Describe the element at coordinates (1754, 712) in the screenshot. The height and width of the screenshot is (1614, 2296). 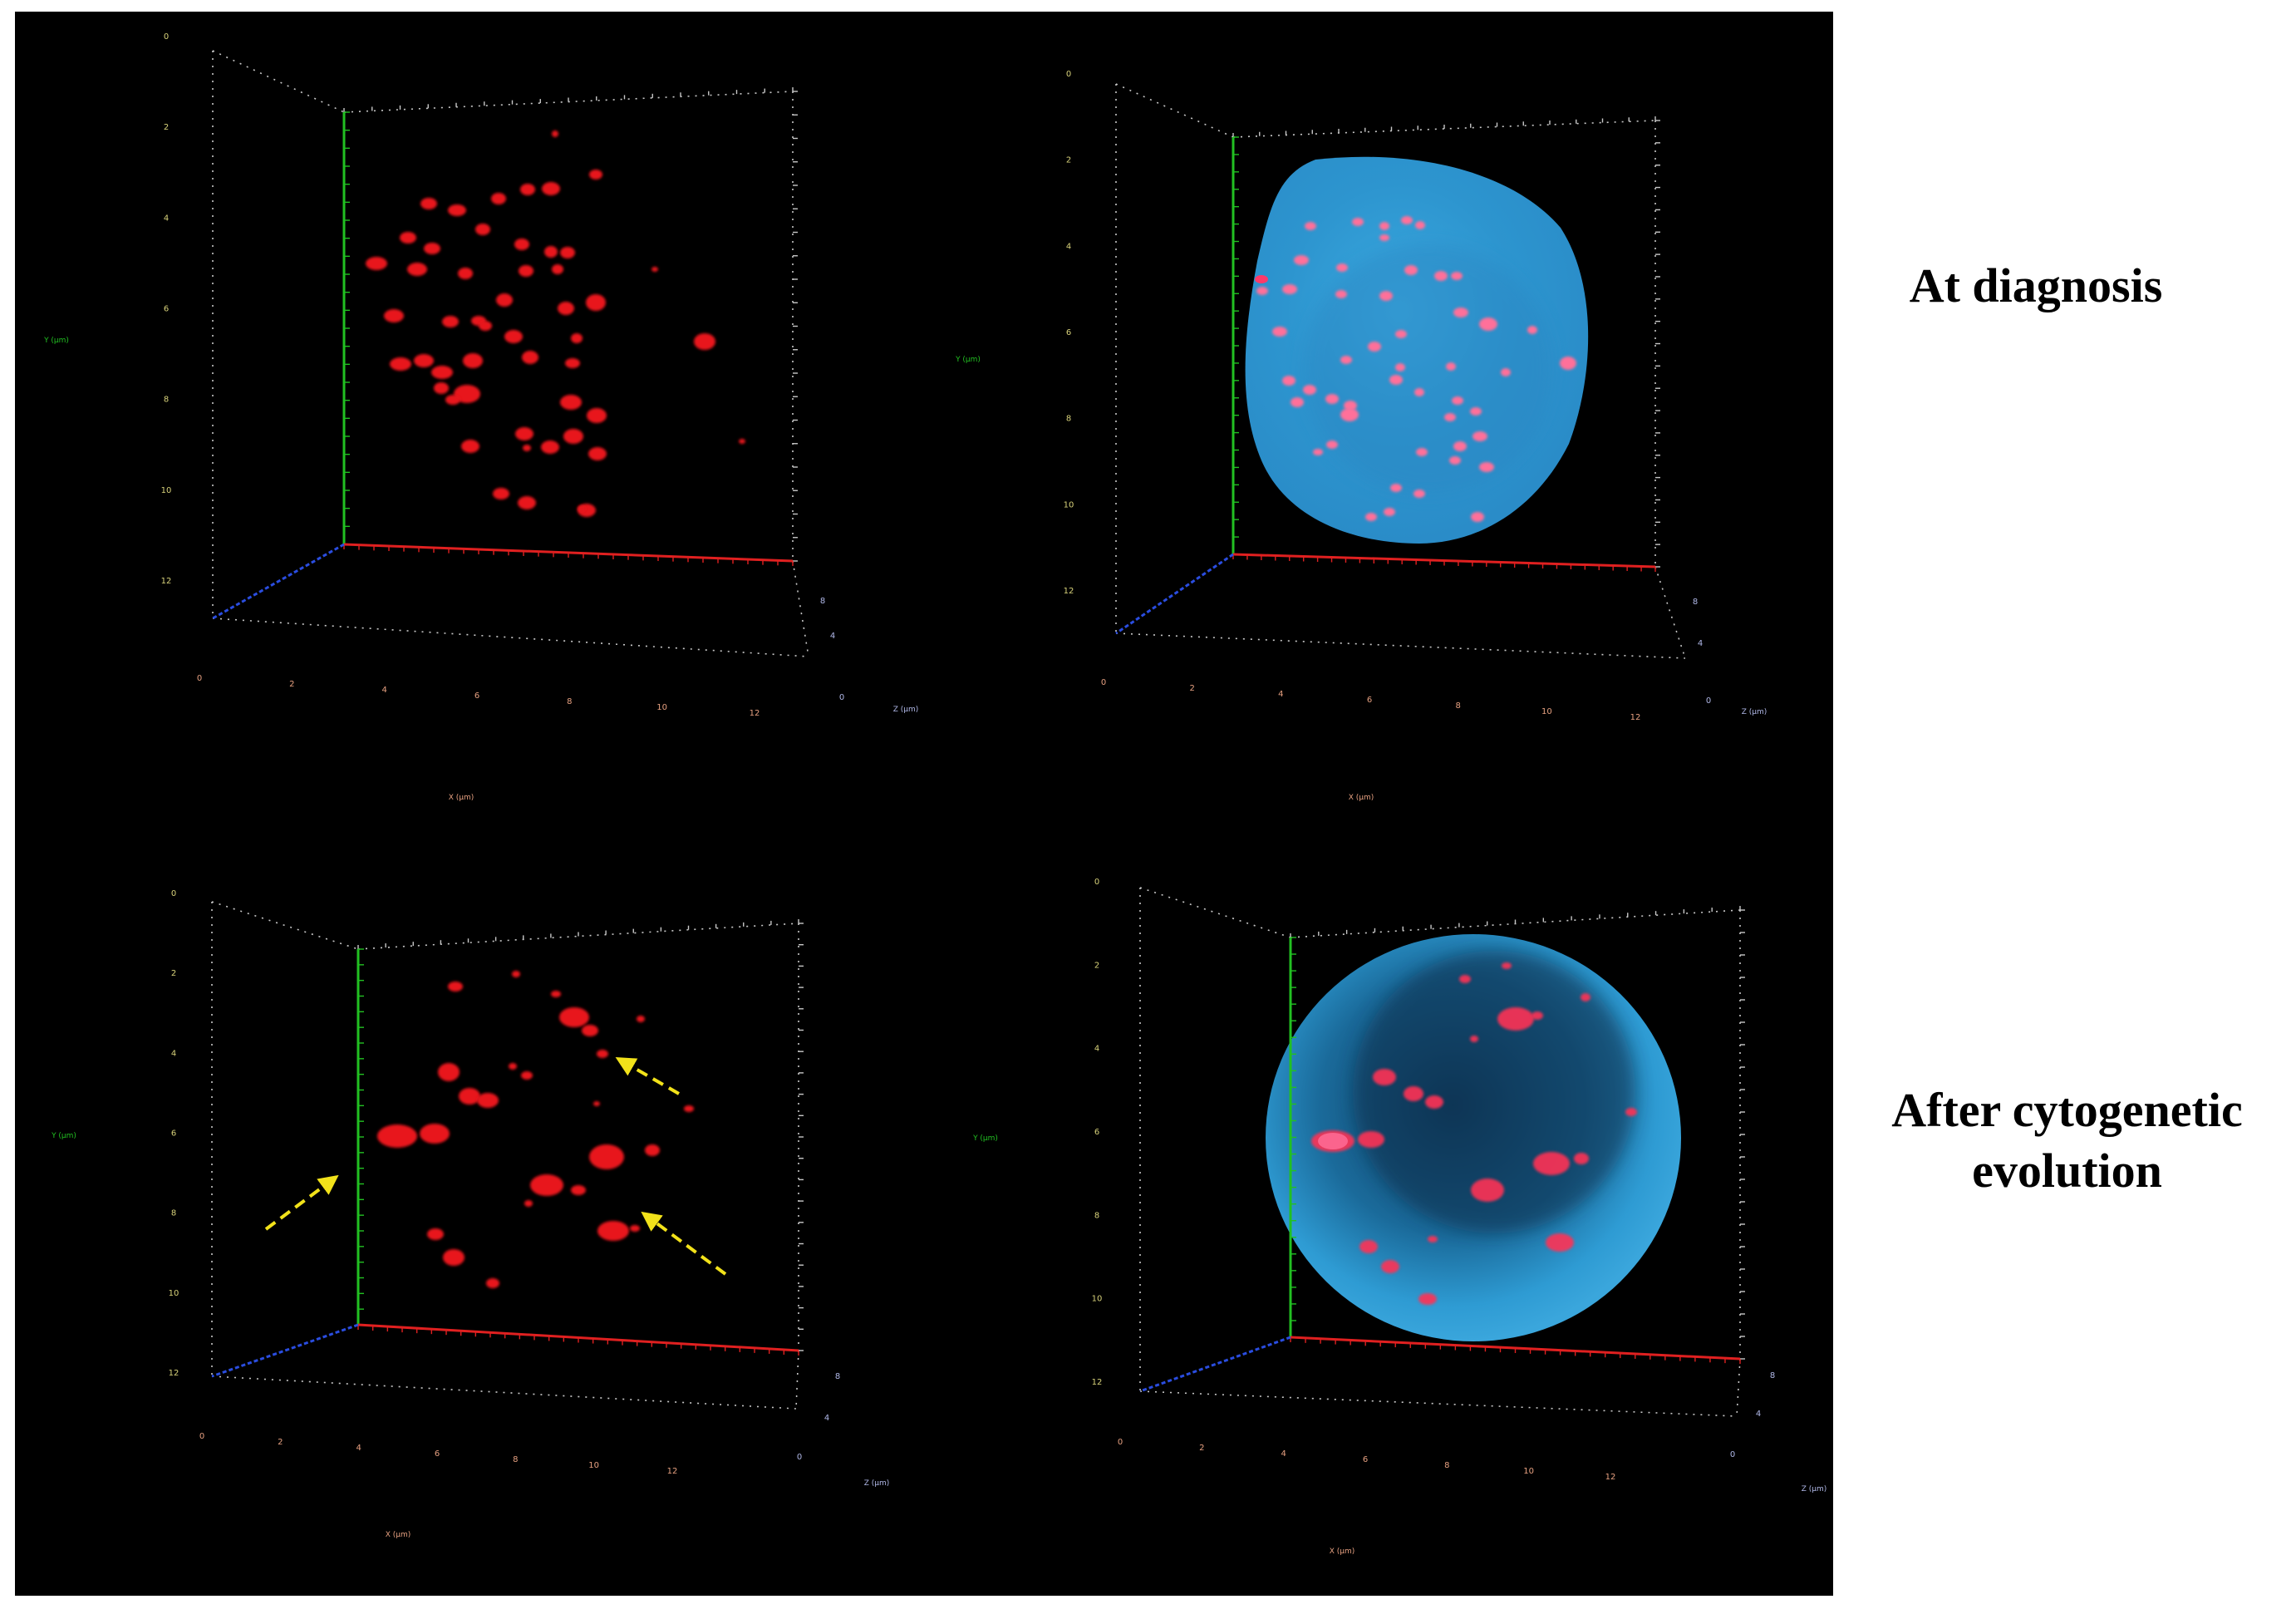
I see `z-axis-title: Z (µm)` at that location.